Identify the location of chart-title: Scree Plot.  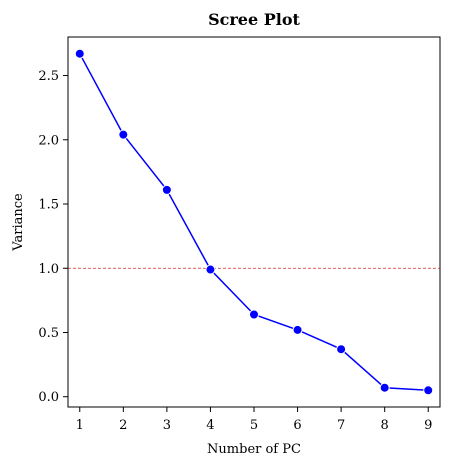
(254, 19).